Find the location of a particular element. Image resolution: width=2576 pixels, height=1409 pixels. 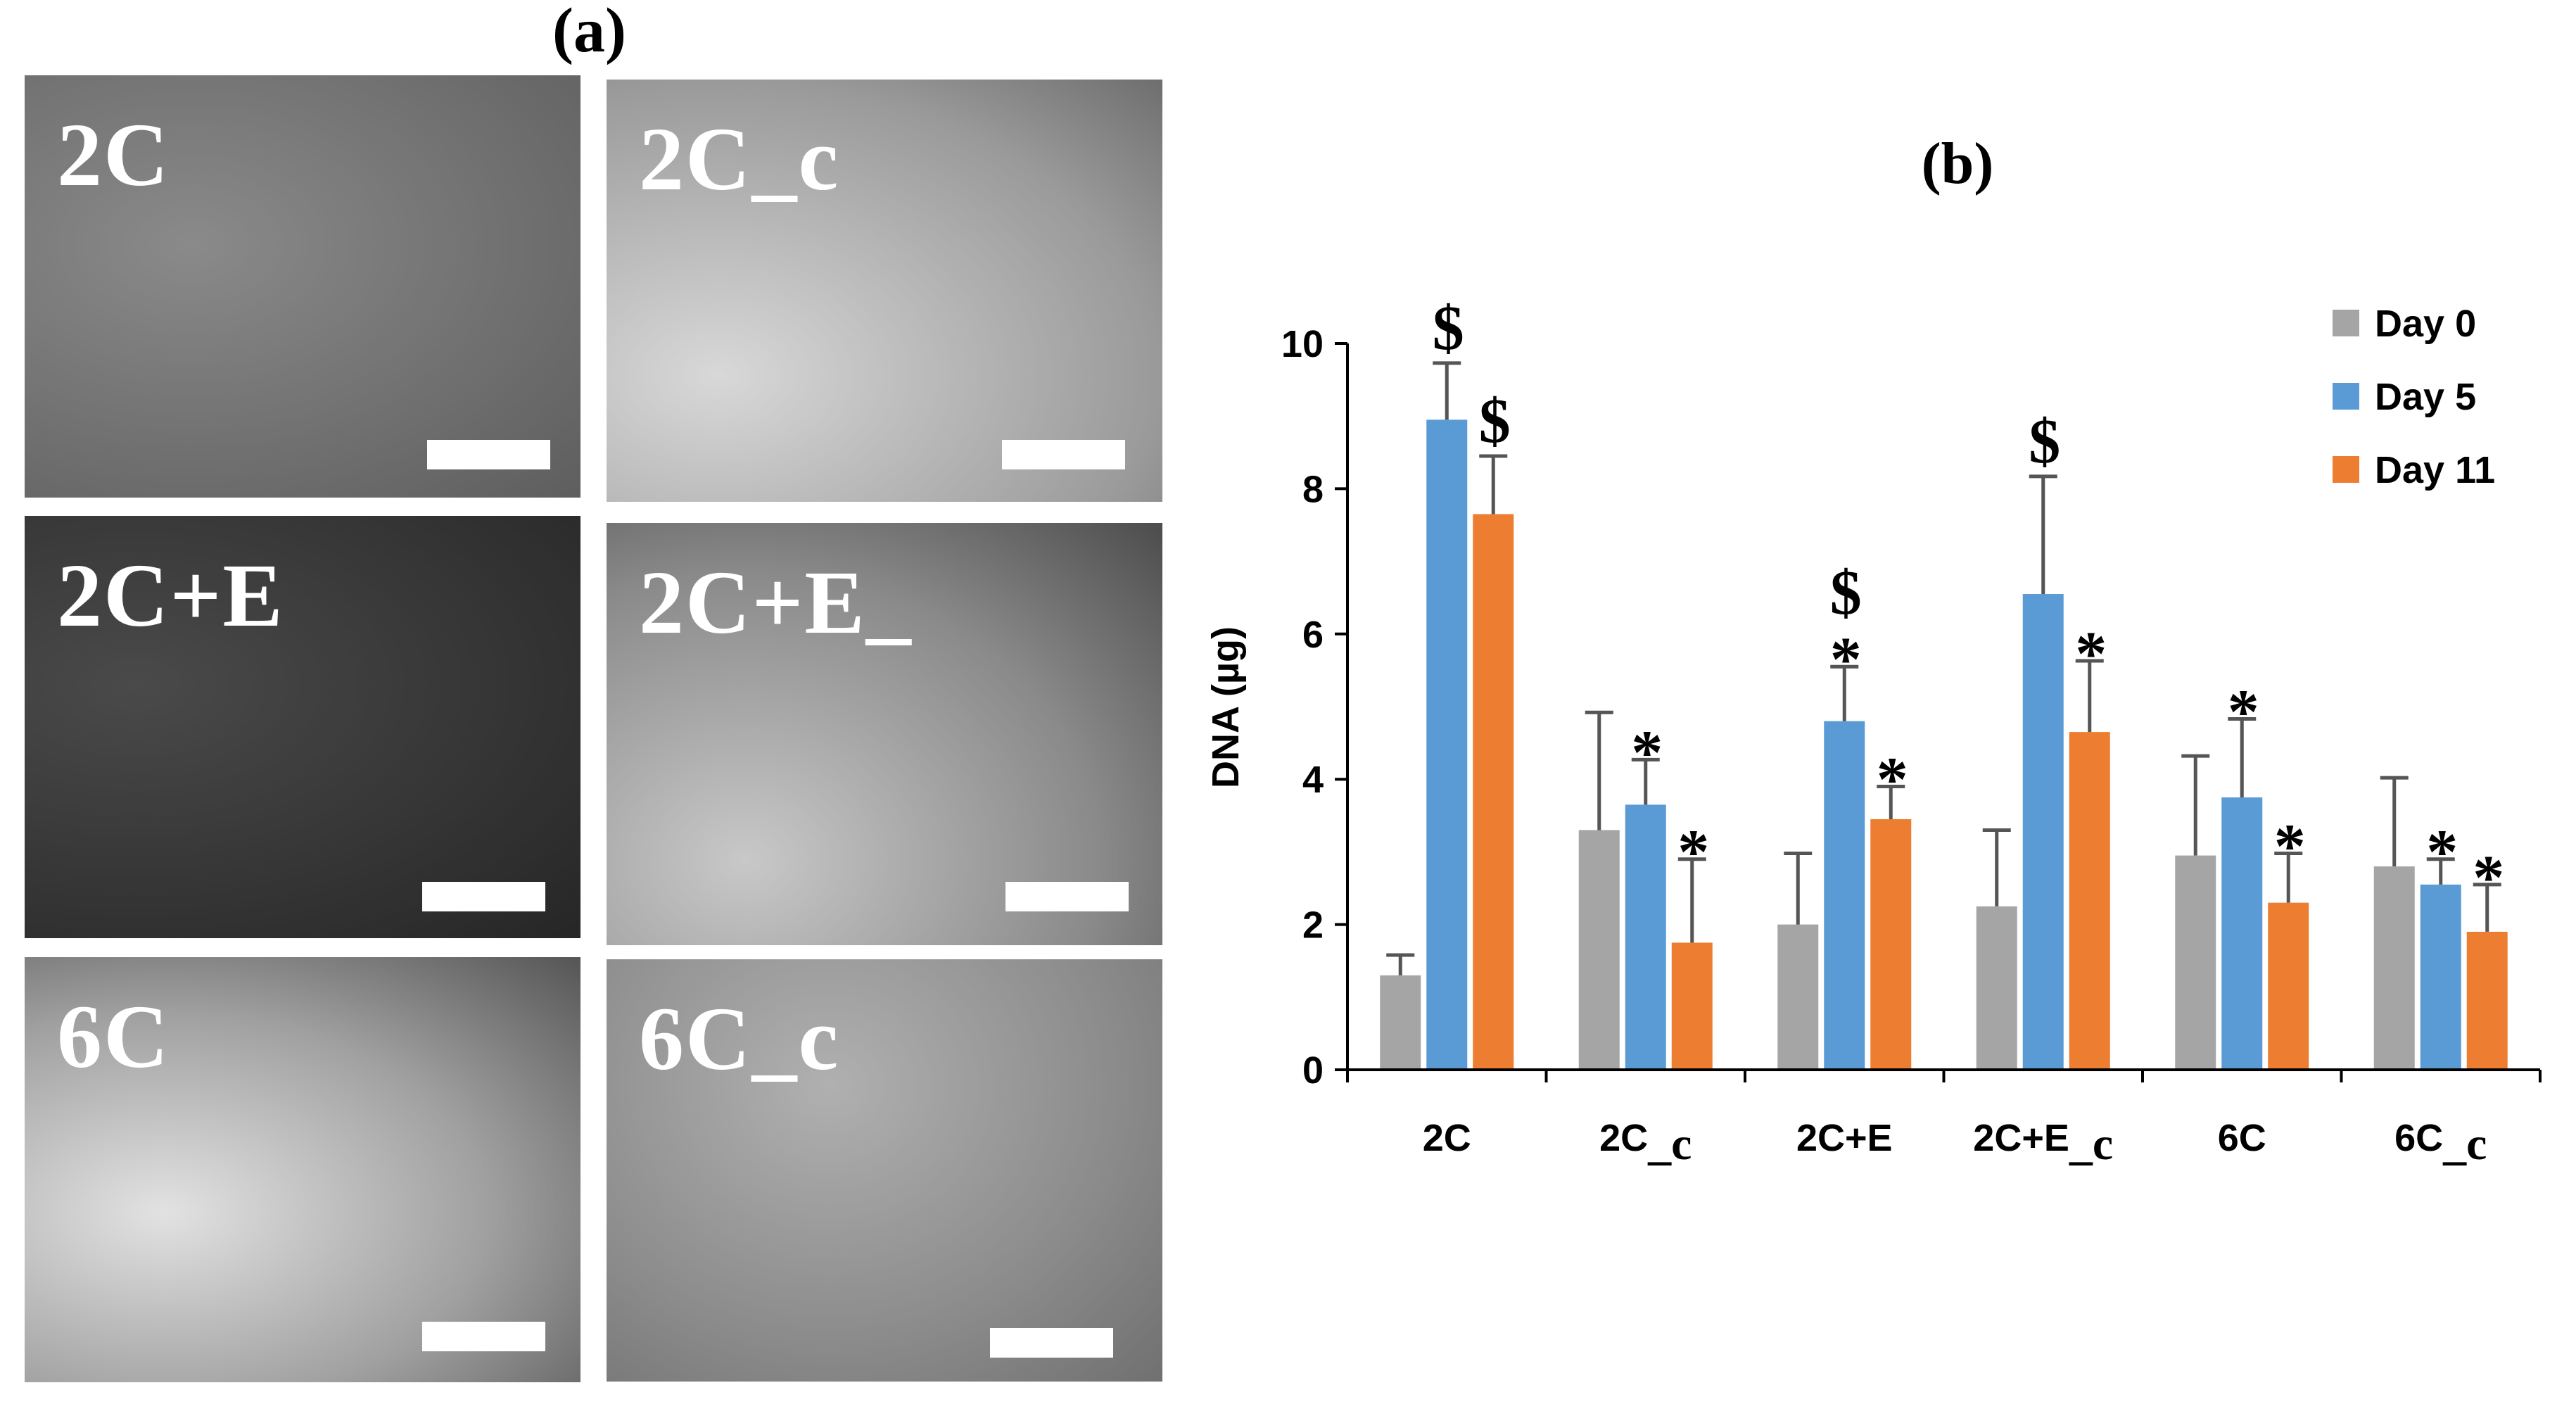

micrograph-label: 6C_c is located at coordinates (739, 1039).